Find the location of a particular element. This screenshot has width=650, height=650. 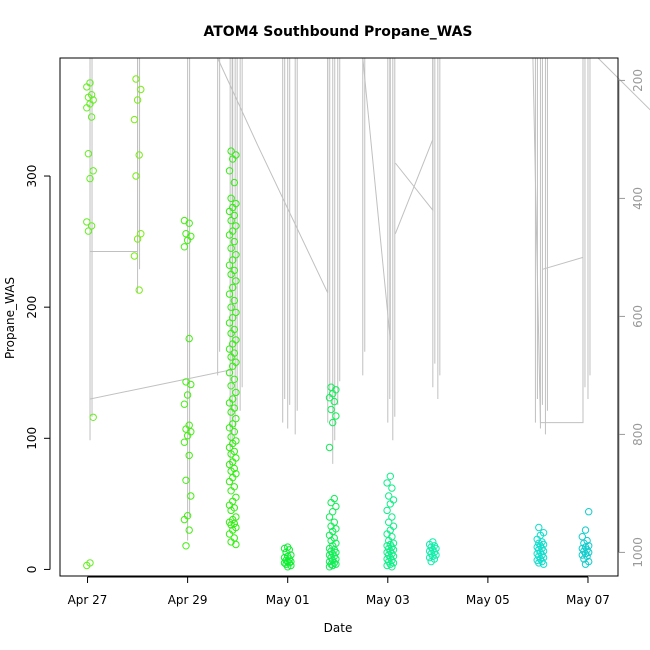

x-tick-label: Apr 29 is located at coordinates (188, 600).